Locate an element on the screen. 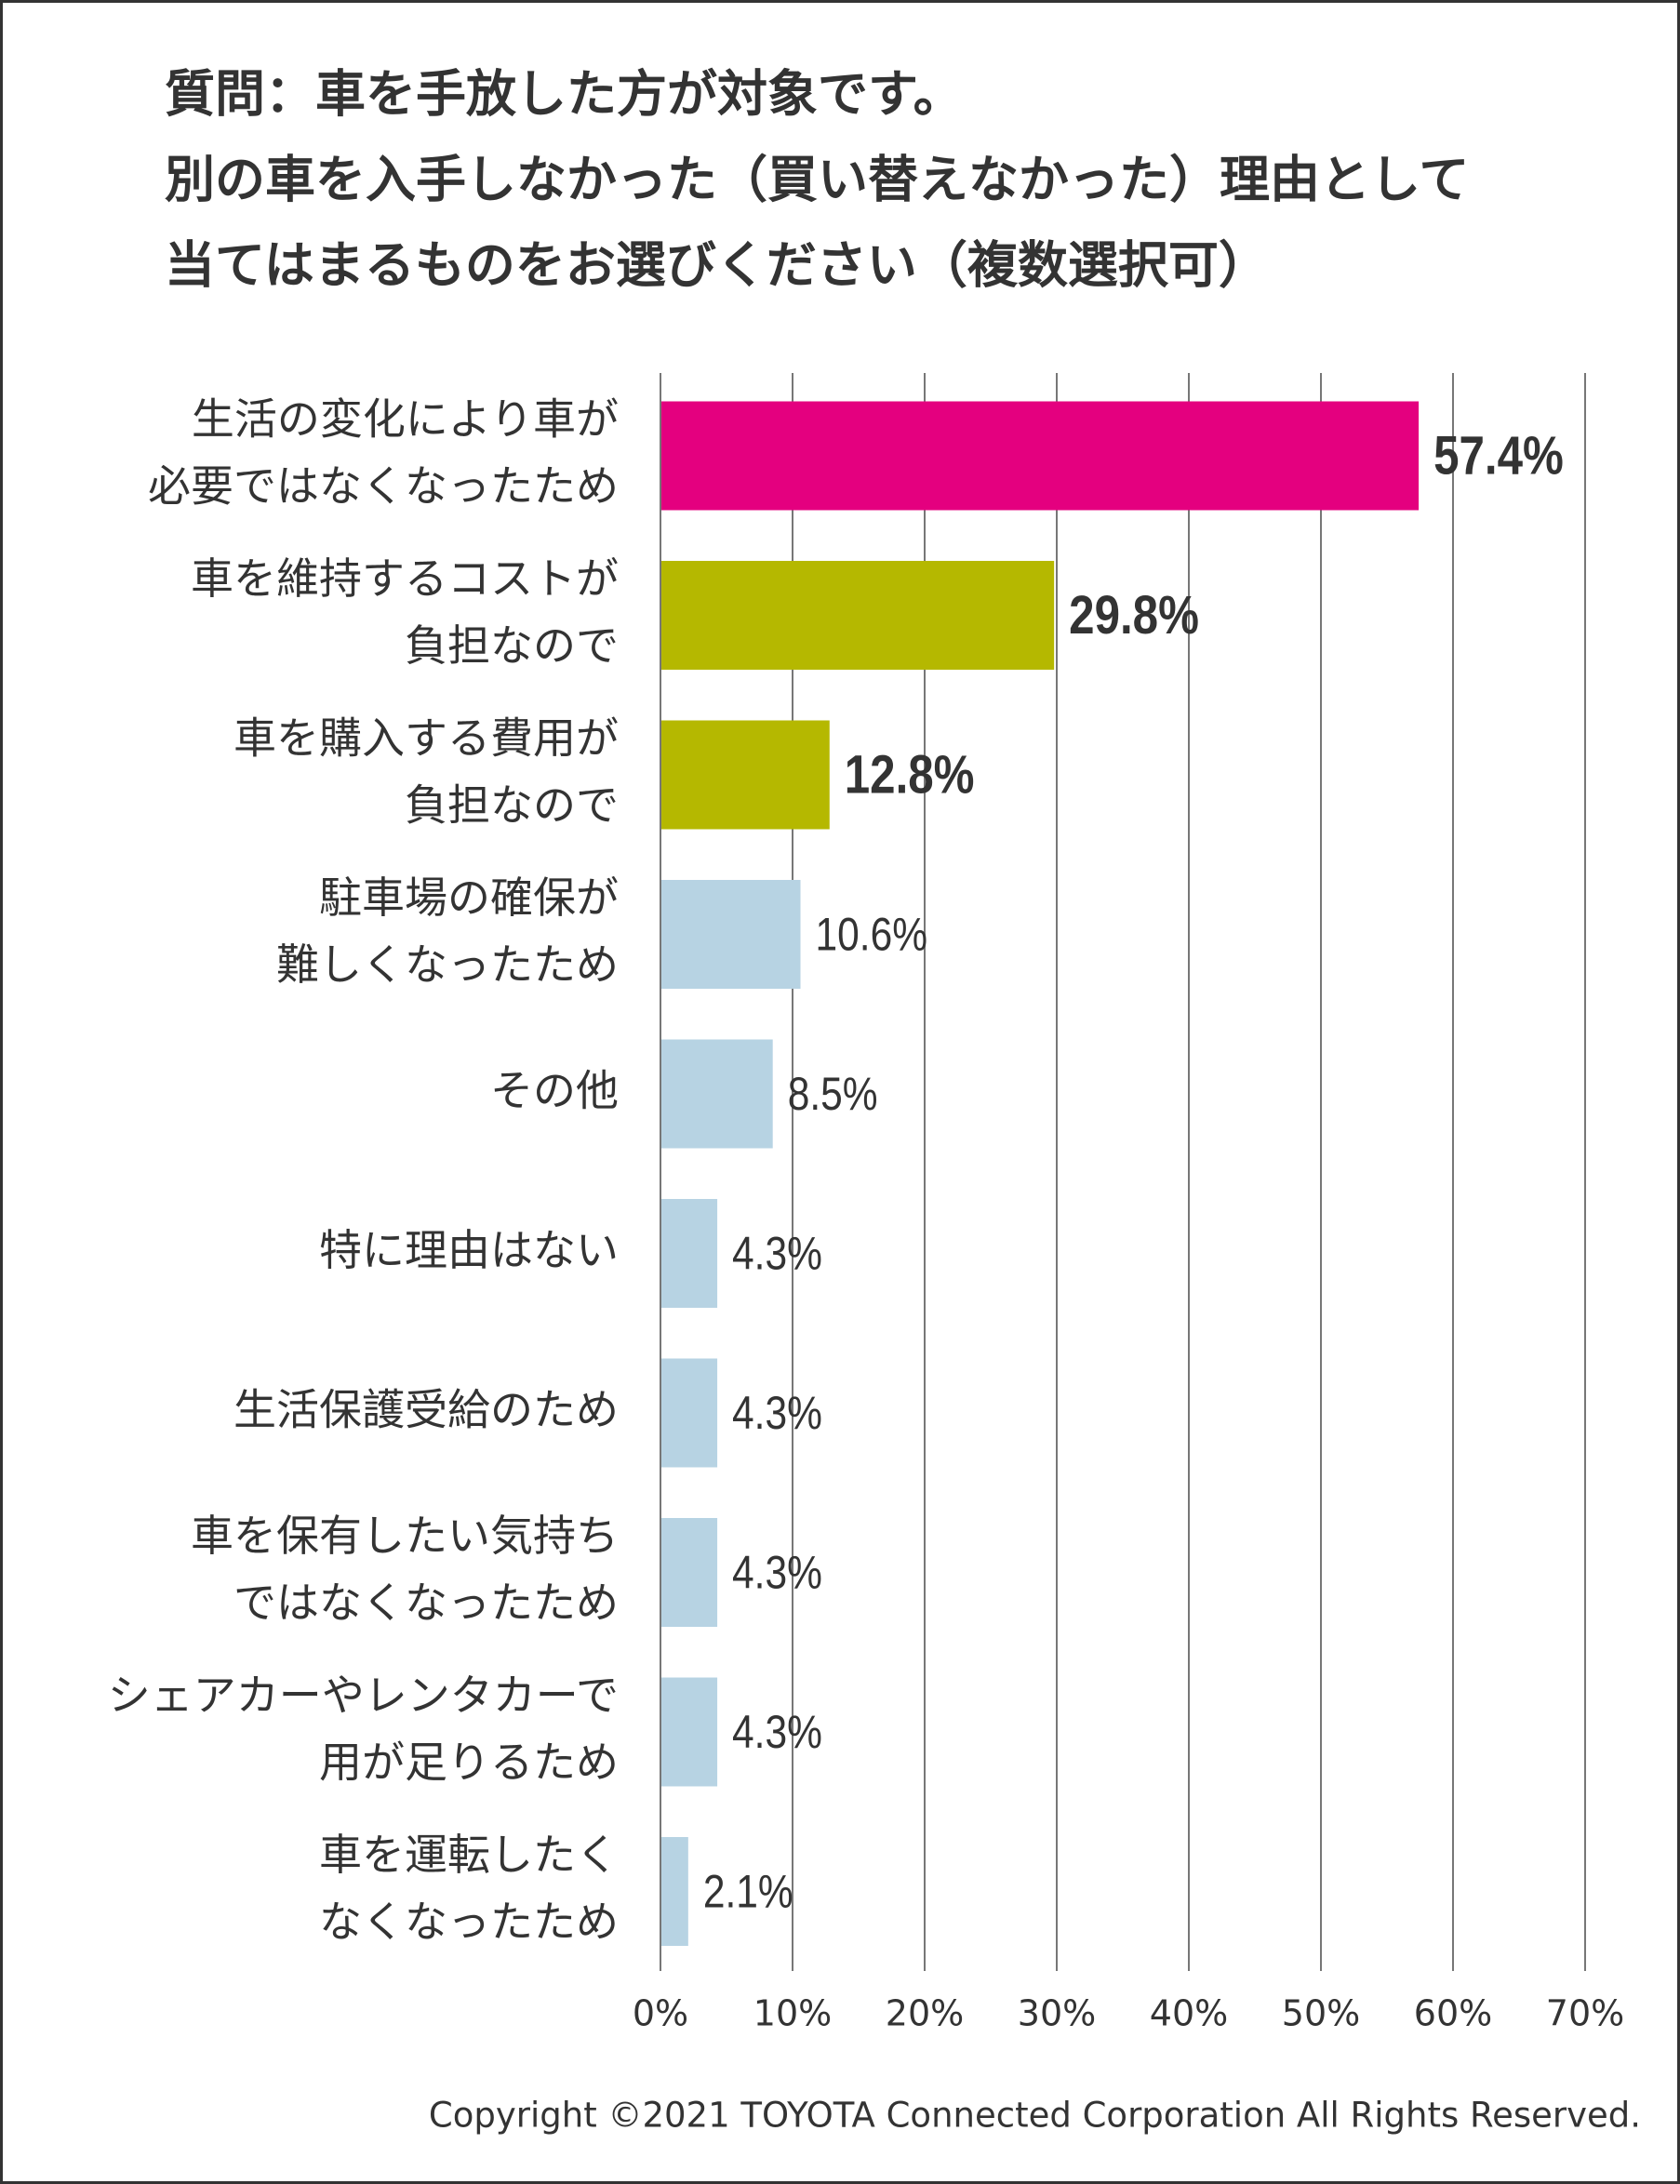 The image size is (1680, 2184). y-tick-label: 車を保有したい気持ち is located at coordinates (405, 1536).